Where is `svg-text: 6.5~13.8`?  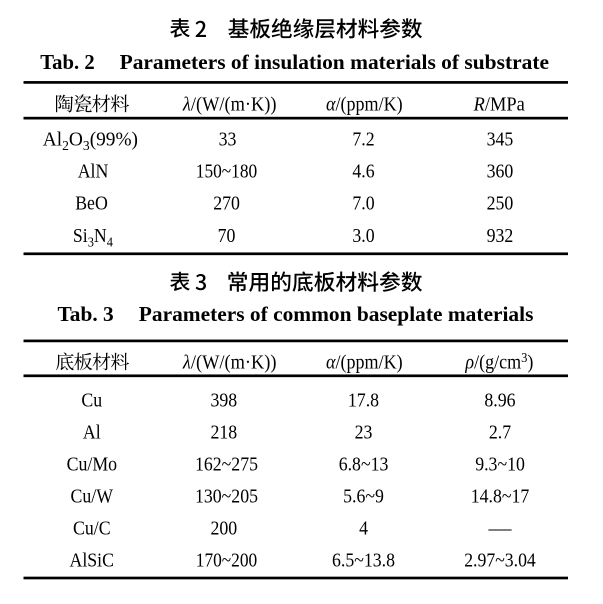
svg-text: 6.5~13.8 is located at coordinates (363, 561).